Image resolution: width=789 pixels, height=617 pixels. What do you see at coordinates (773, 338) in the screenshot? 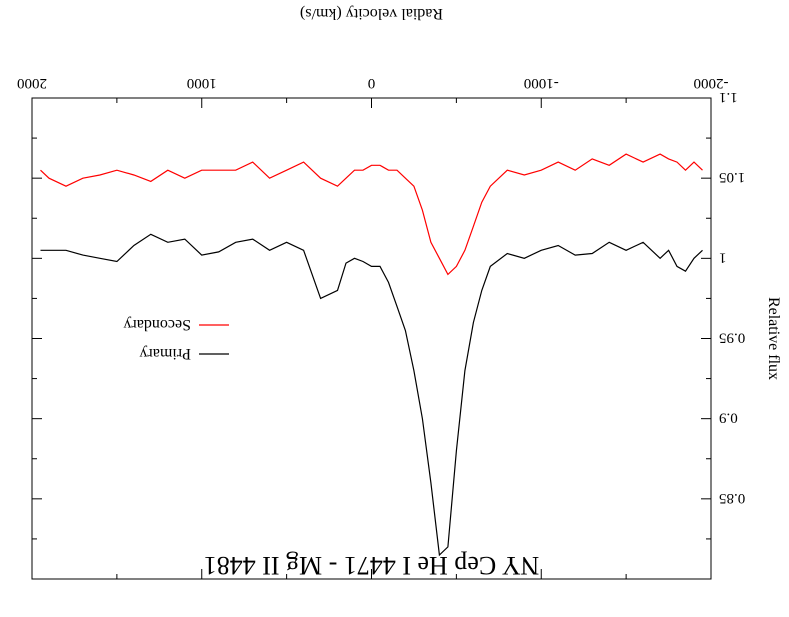
I see `y-axis-label: Relative flux` at bounding box center [773, 338].